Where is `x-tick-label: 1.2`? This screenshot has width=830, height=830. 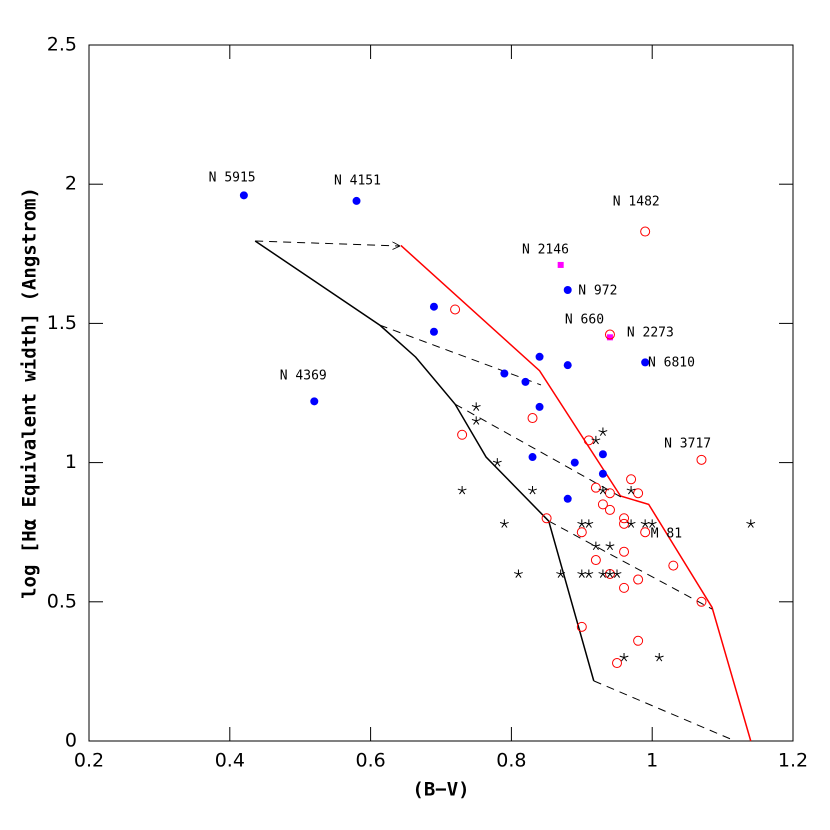
x-tick-label: 1.2 is located at coordinates (793, 761).